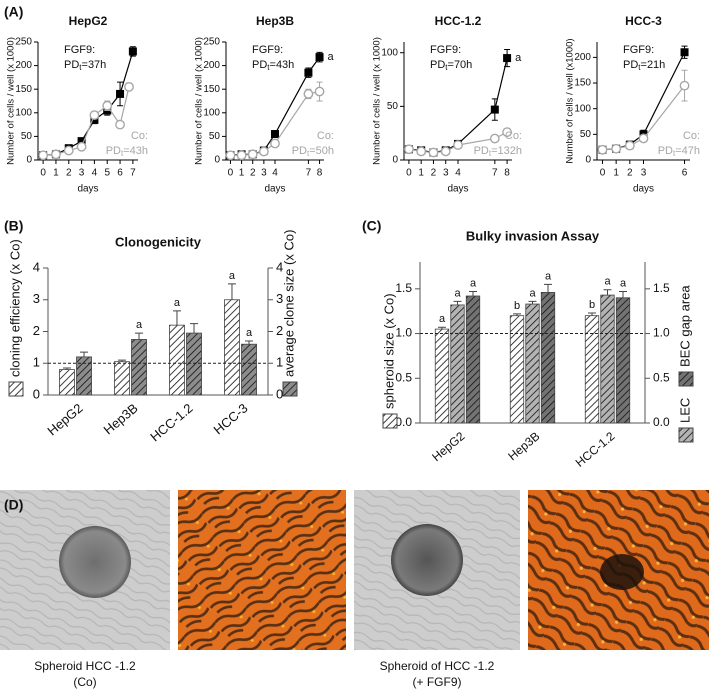 This screenshot has height=691, width=709. I want to click on photo-caption: (+ FGF9), so click(436, 682).